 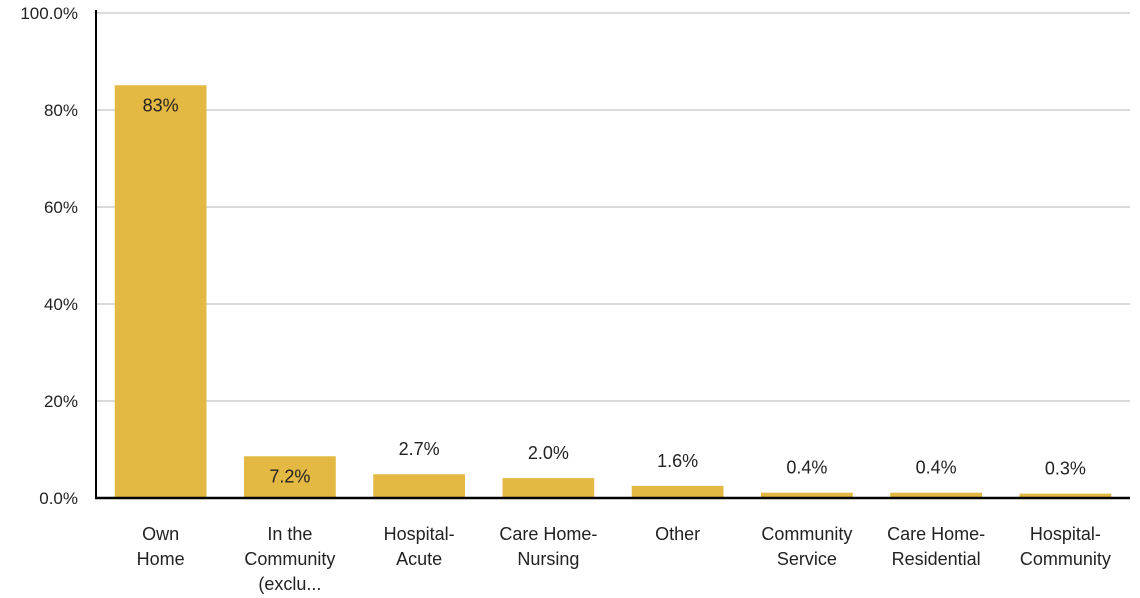 I want to click on x-category-label: Care Home-Nursing, so click(x=548, y=546).